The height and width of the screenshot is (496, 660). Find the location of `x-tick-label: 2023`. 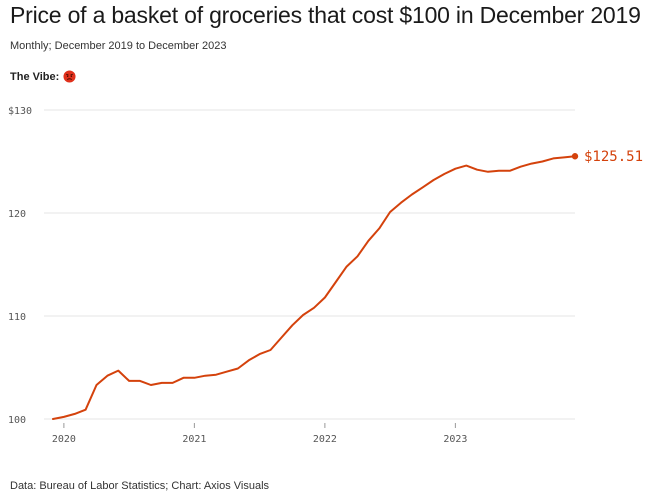

x-tick-label: 2023 is located at coordinates (455, 439).